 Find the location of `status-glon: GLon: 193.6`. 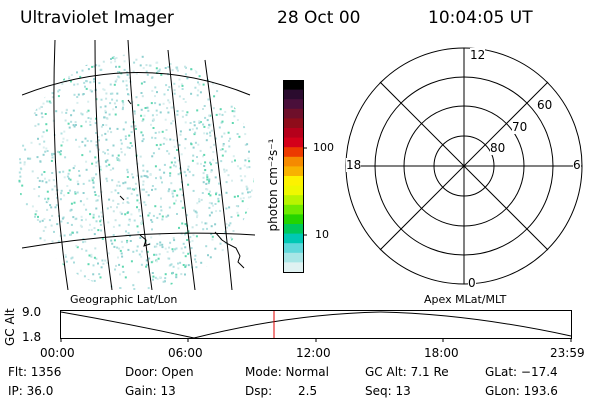

status-glon: GLon: 193.6 is located at coordinates (521, 391).